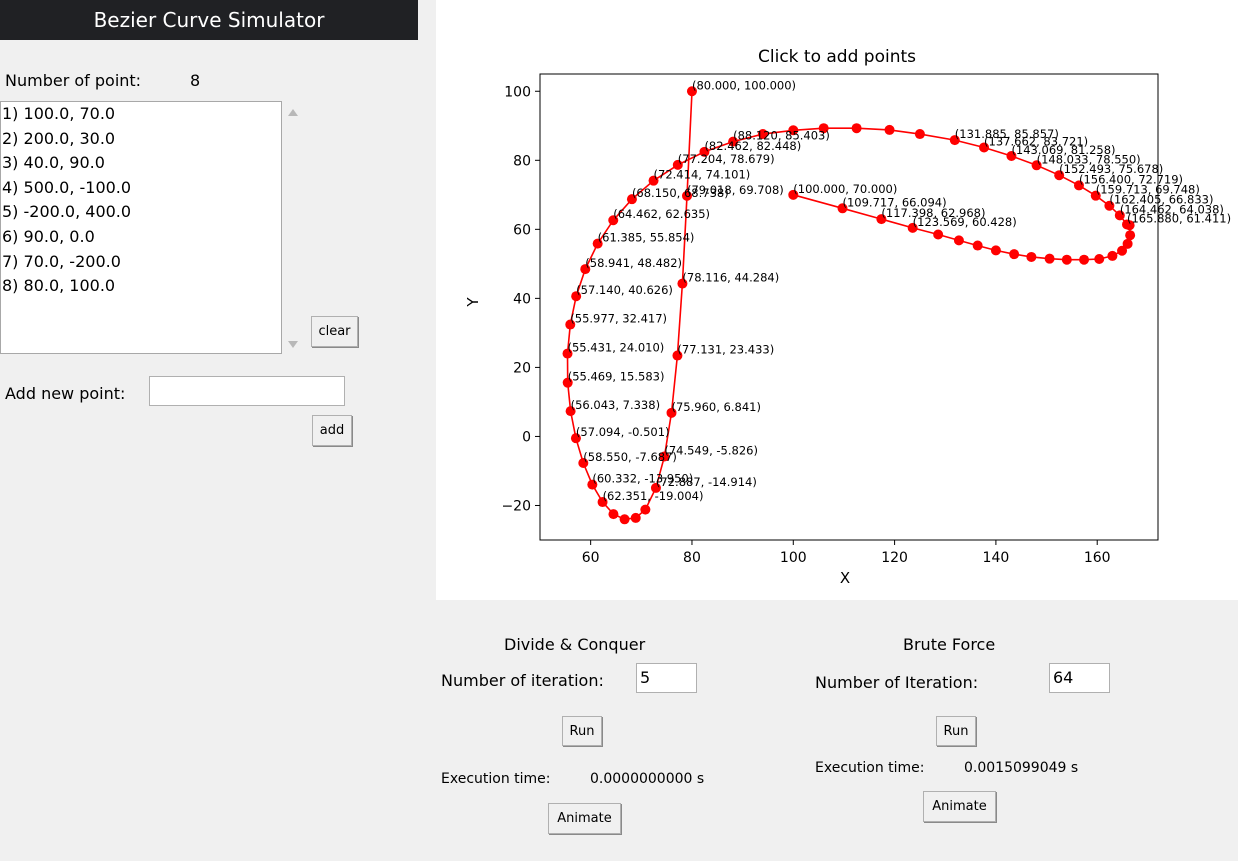  What do you see at coordinates (67, 212) in the screenshot?
I see `list-item: 5) -200.0, 400.0` at bounding box center [67, 212].